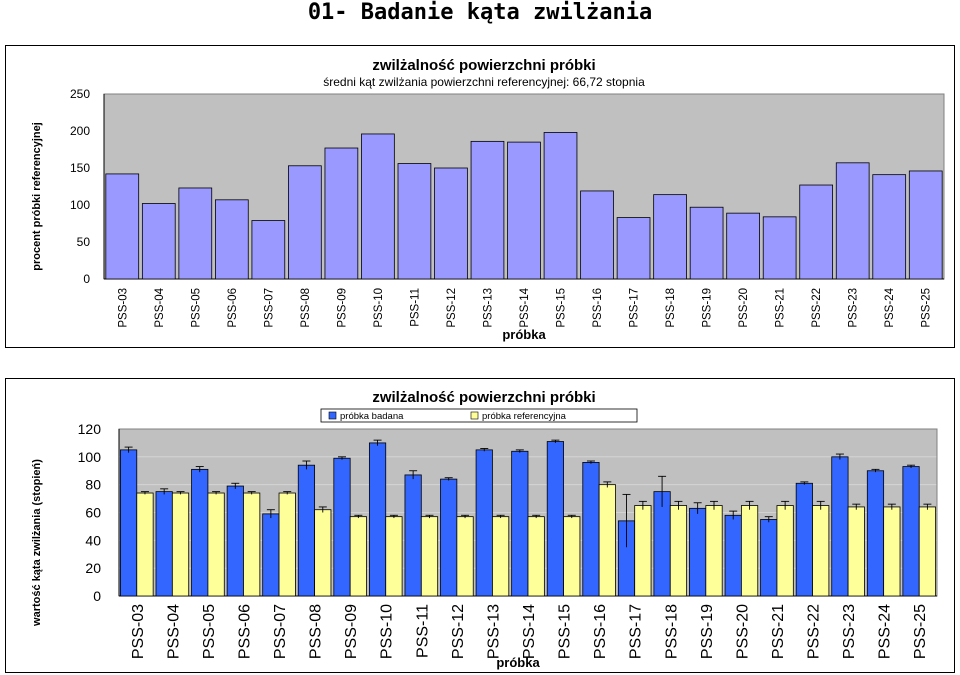  I want to click on y-tick-label: 80, so click(93, 485).